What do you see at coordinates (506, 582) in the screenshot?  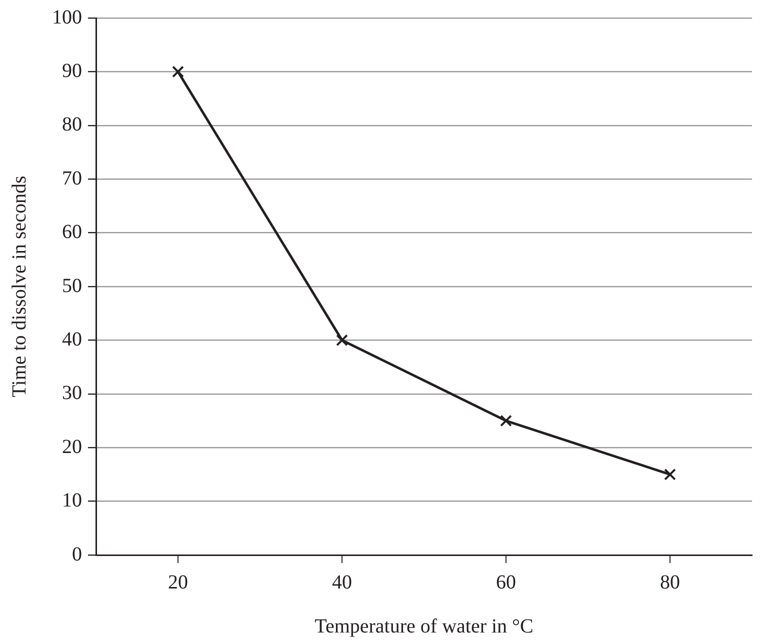 I see `x-tick-label: 60` at bounding box center [506, 582].